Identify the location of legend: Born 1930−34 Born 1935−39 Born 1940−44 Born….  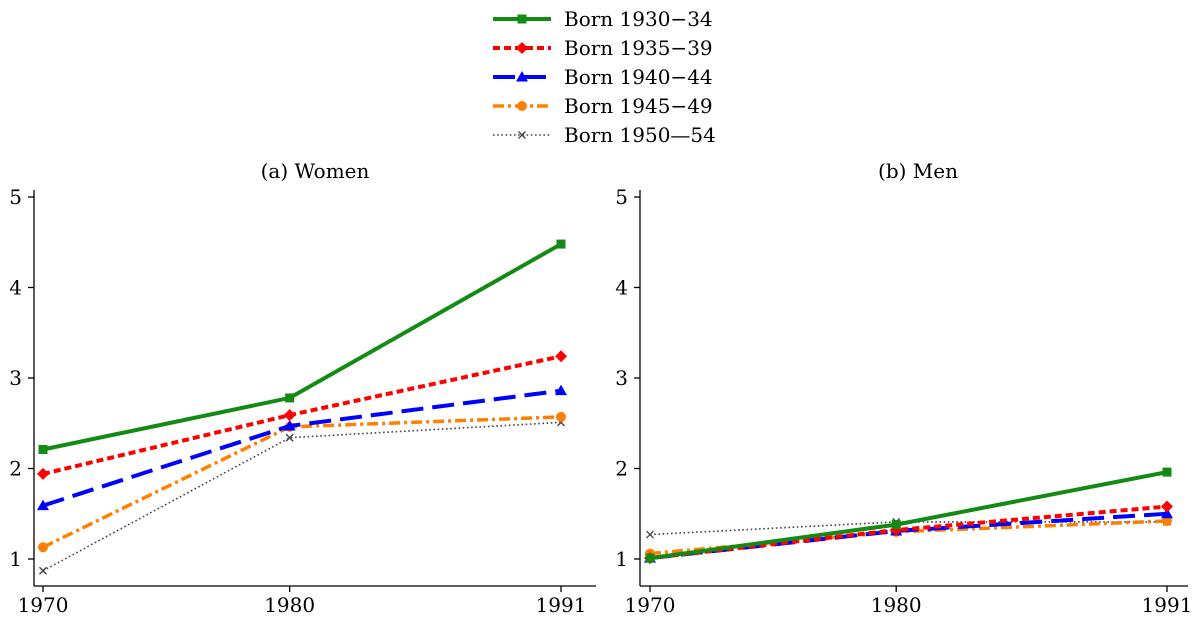
(604, 77).